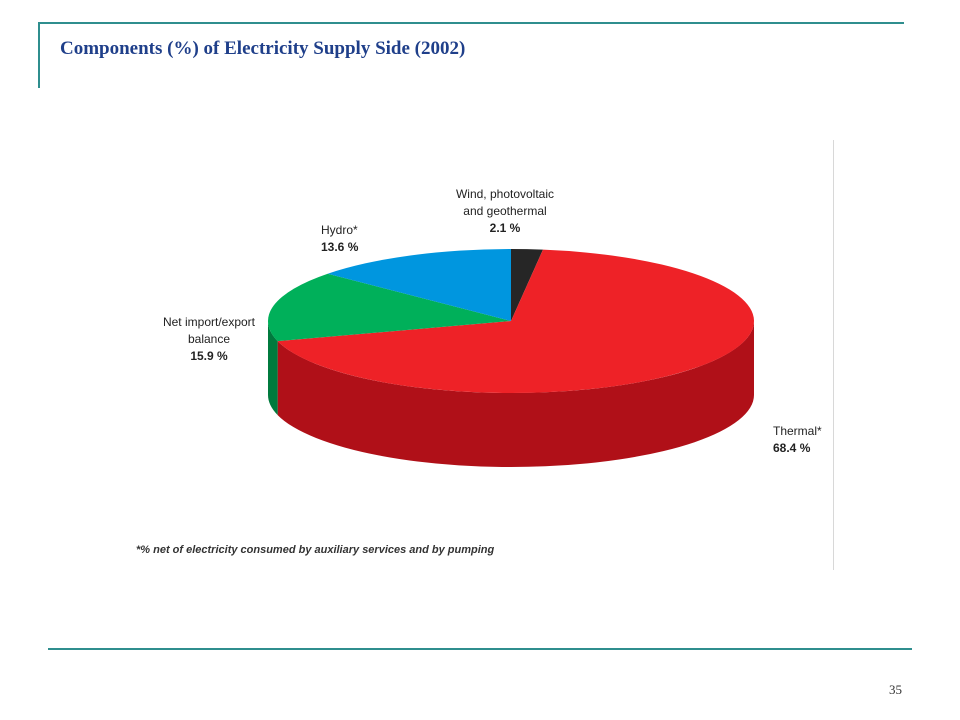 The image size is (960, 720). What do you see at coordinates (209, 356) in the screenshot?
I see `label-net-value: 15.9 %` at bounding box center [209, 356].